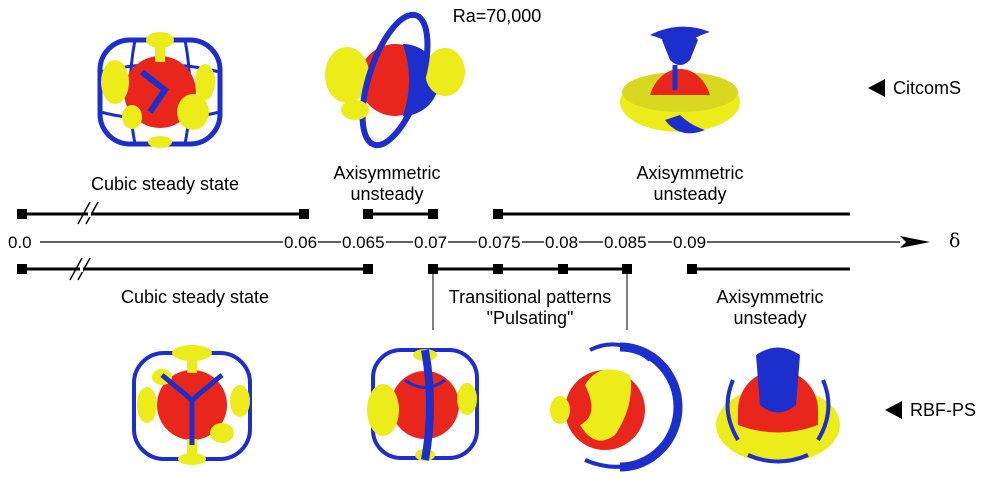  I want to click on citcoms-cubic-render, so click(160, 90).